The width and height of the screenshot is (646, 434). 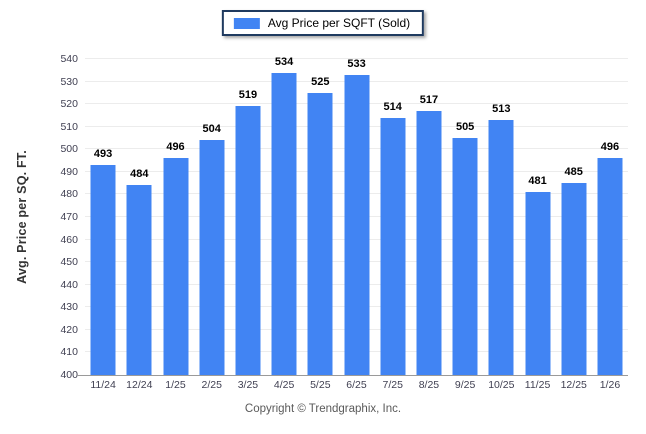 I want to click on y-tick-label: 530, so click(x=69, y=81).